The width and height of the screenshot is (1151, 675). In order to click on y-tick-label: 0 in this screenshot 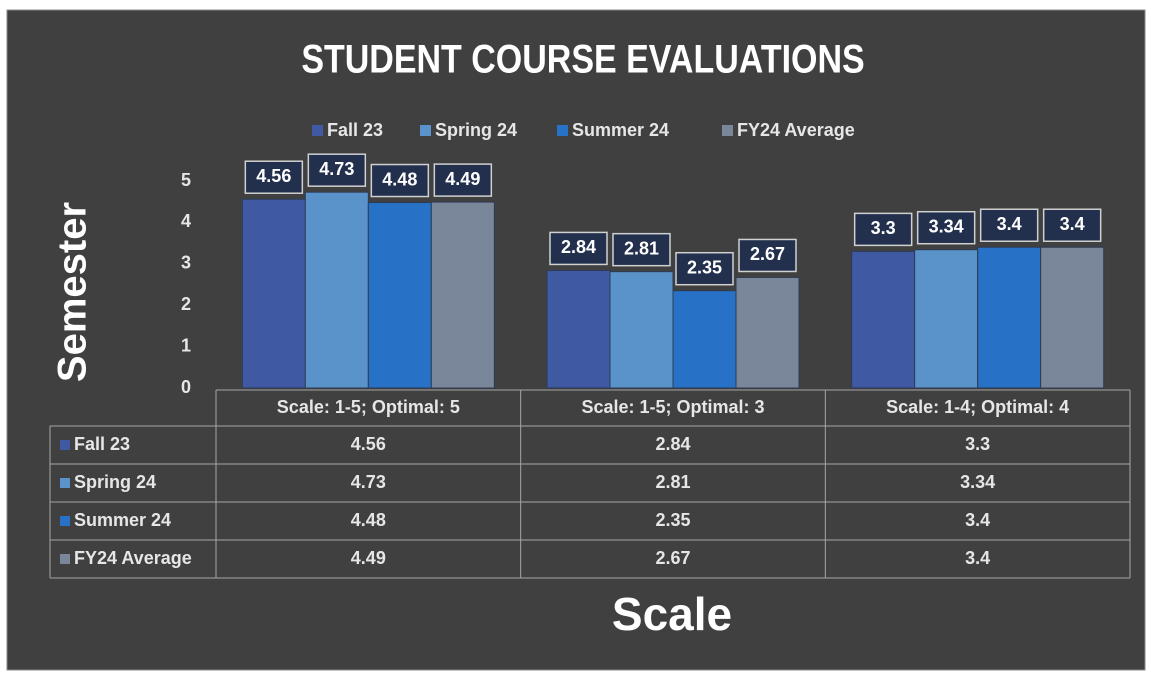, I will do `click(186, 387)`.